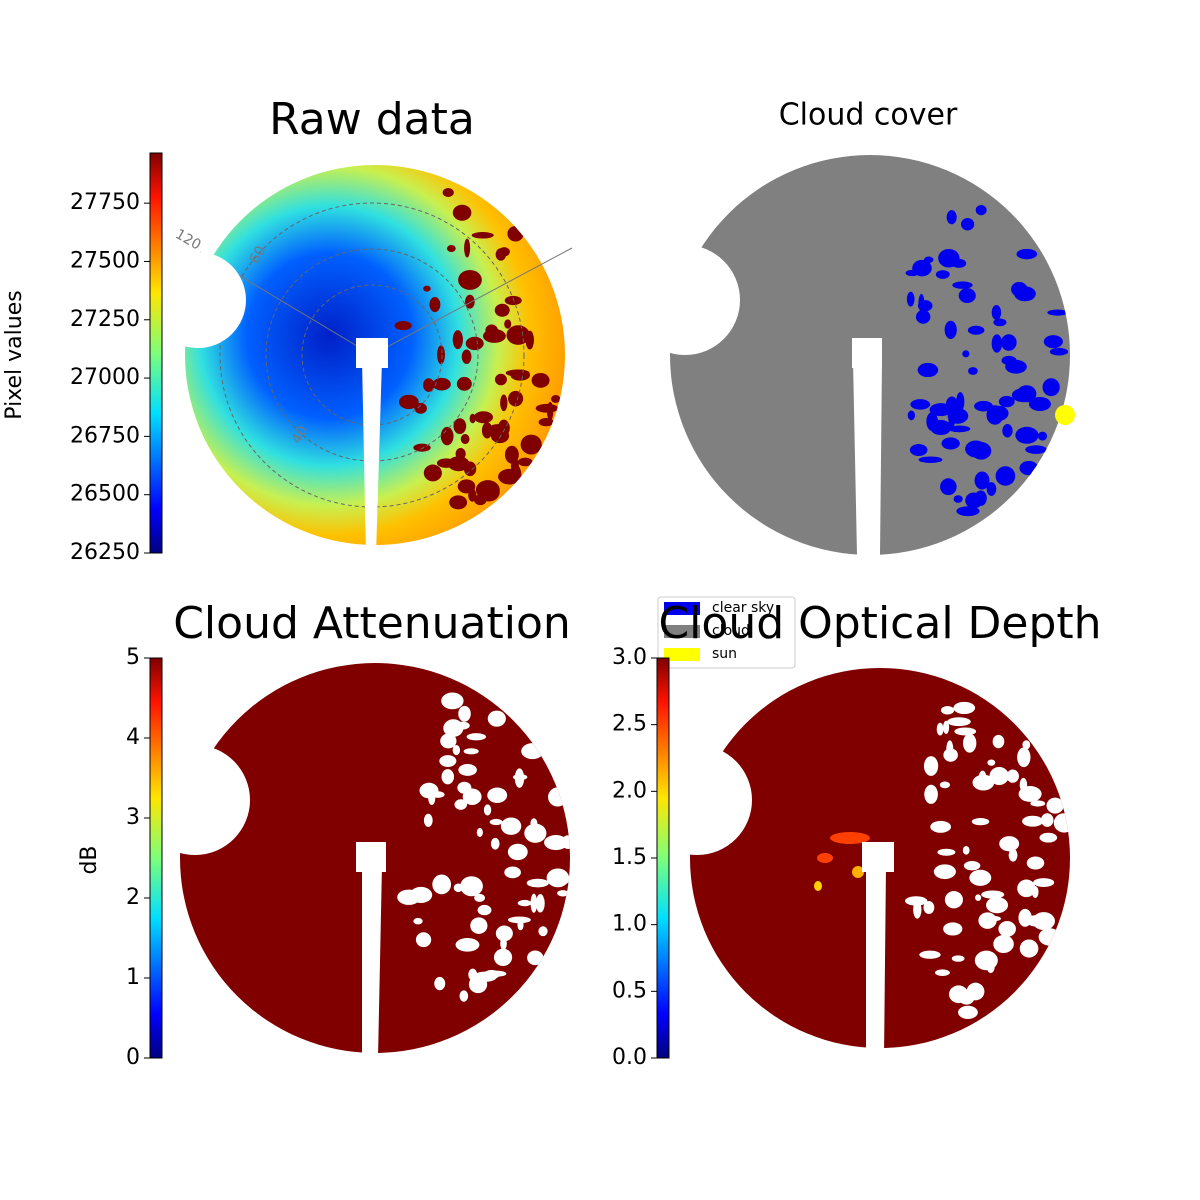 The height and width of the screenshot is (1200, 1200). I want to click on legend-label: sun, so click(724, 654).